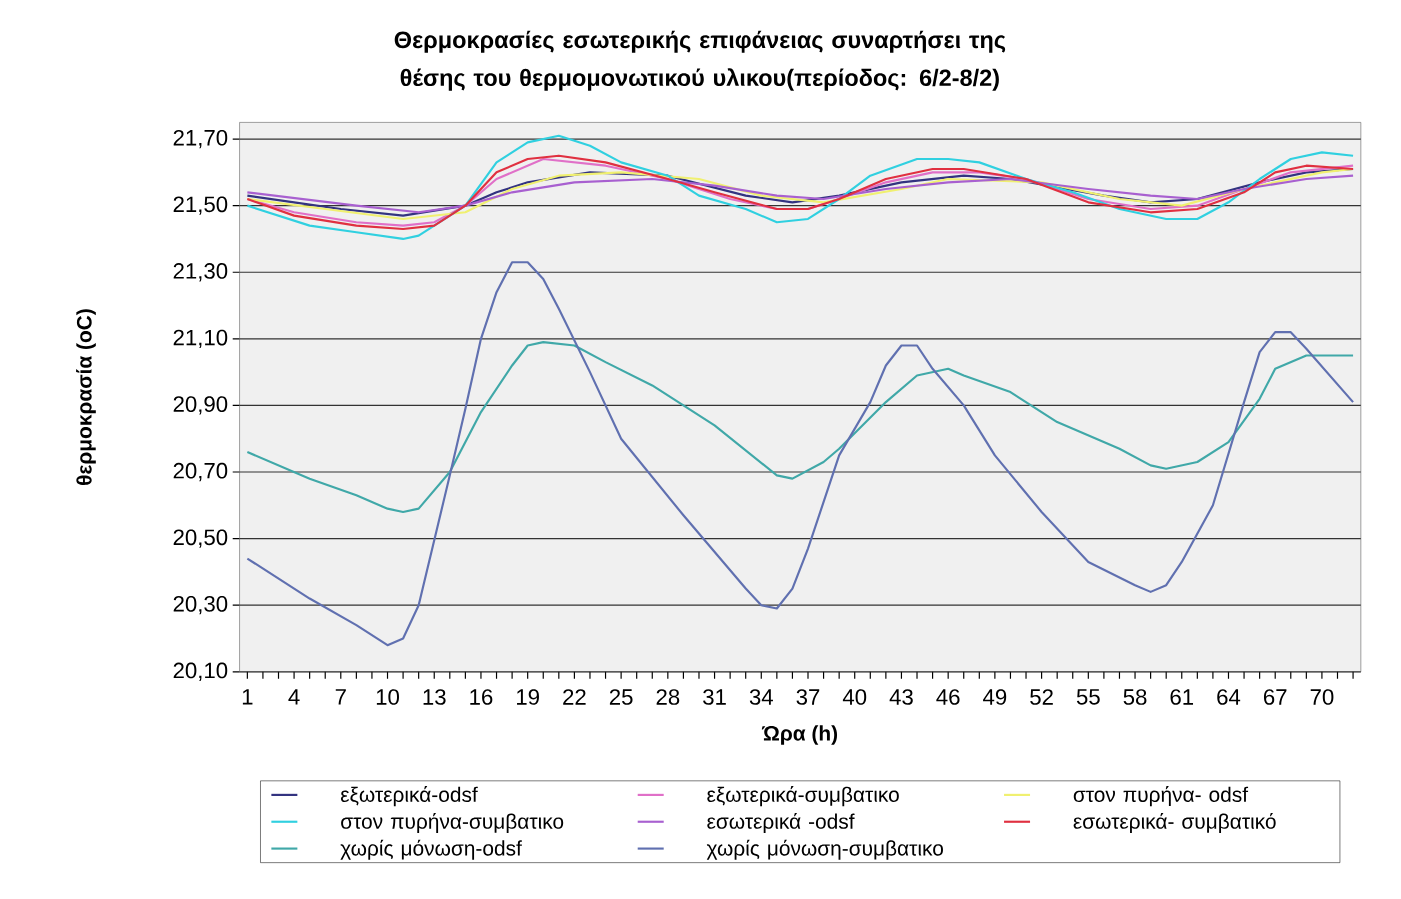  Describe the element at coordinates (409, 796) in the screenshot. I see `legend-label: εξωτερικά-odsf` at that location.